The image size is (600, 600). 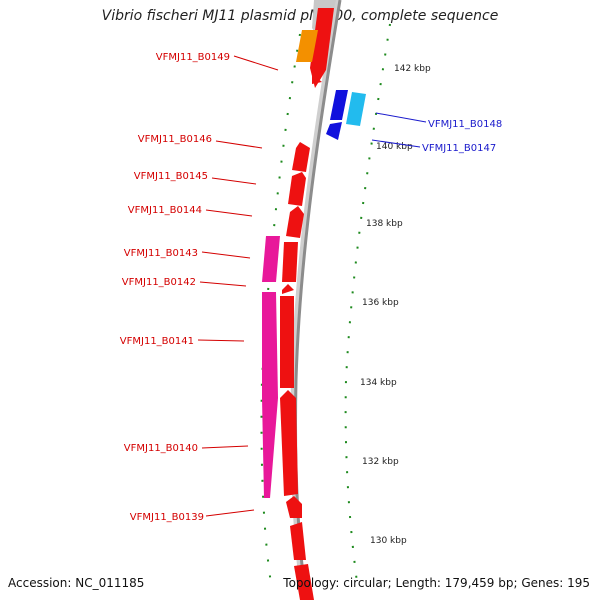 What do you see at coordinates (76, 583) in the screenshot?
I see `accession-text: Accession: NC_011185` at bounding box center [76, 583].